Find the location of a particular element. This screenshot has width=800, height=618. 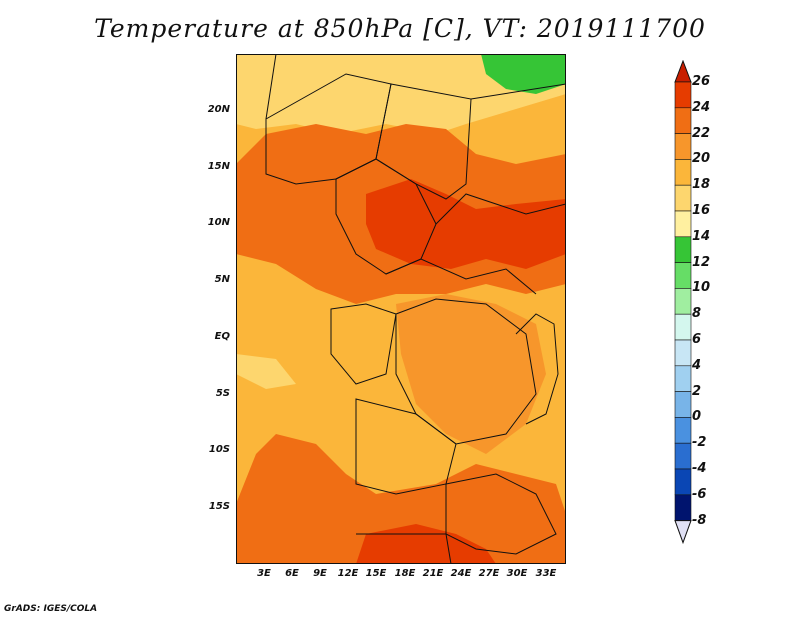

lon-label: 21E is located at coordinates (433, 573).